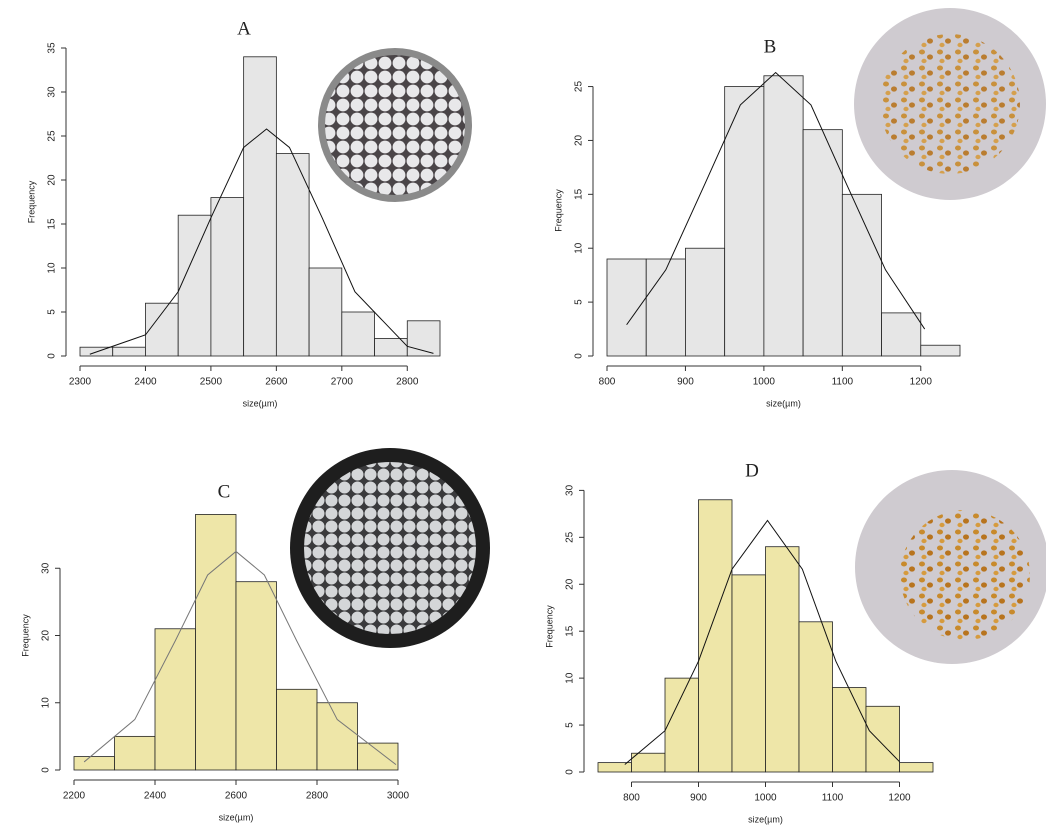 The width and height of the screenshot is (1046, 834). What do you see at coordinates (244, 28) in the screenshot?
I see `panel-title: A` at bounding box center [244, 28].